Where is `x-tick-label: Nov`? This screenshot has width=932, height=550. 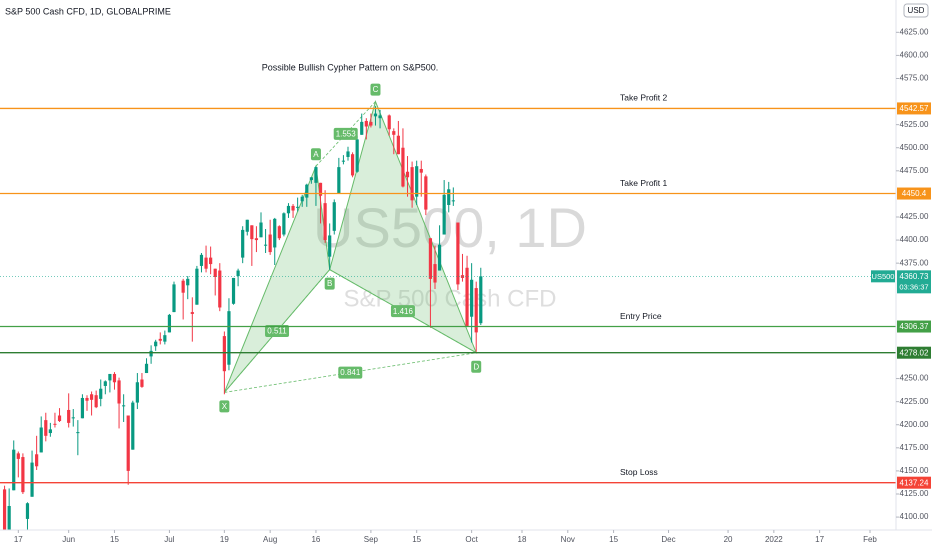 x-tick-label: Nov is located at coordinates (568, 539).